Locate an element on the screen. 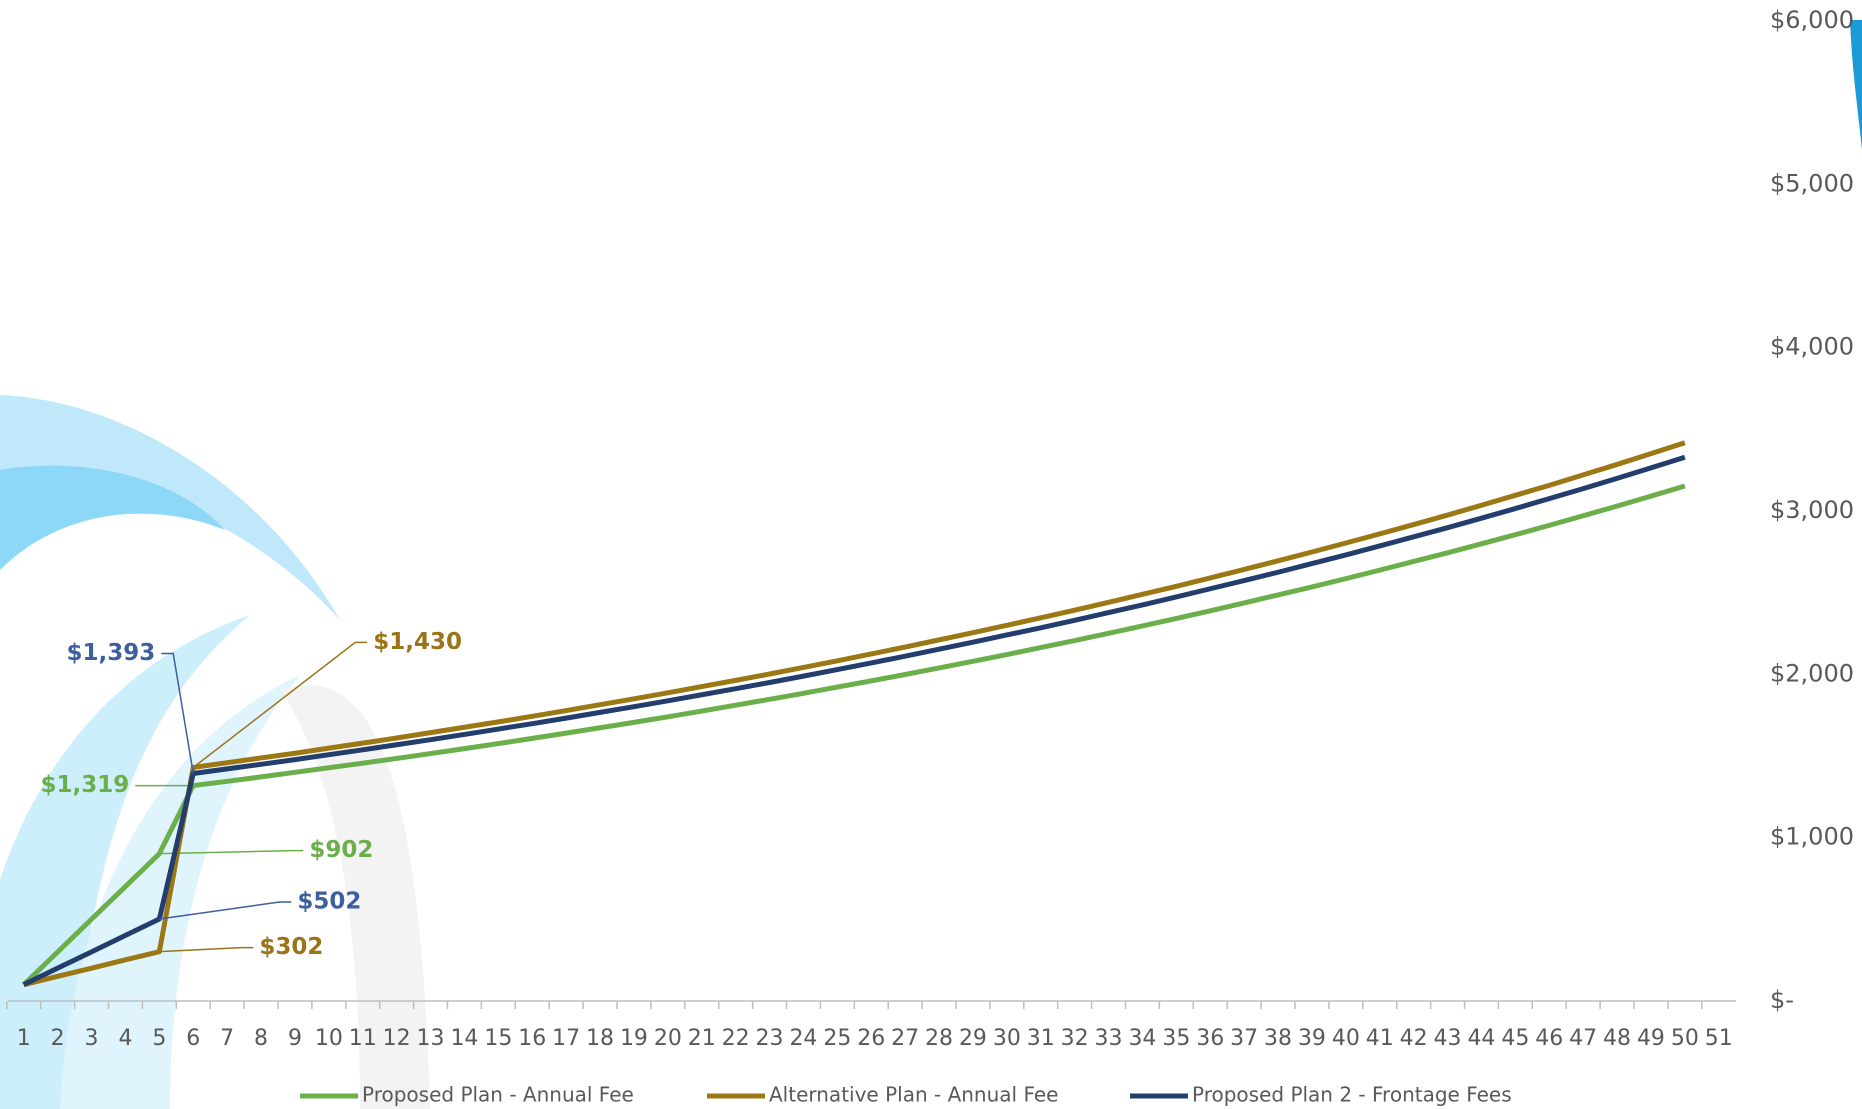  x-tick-label: 30 is located at coordinates (1007, 1038).